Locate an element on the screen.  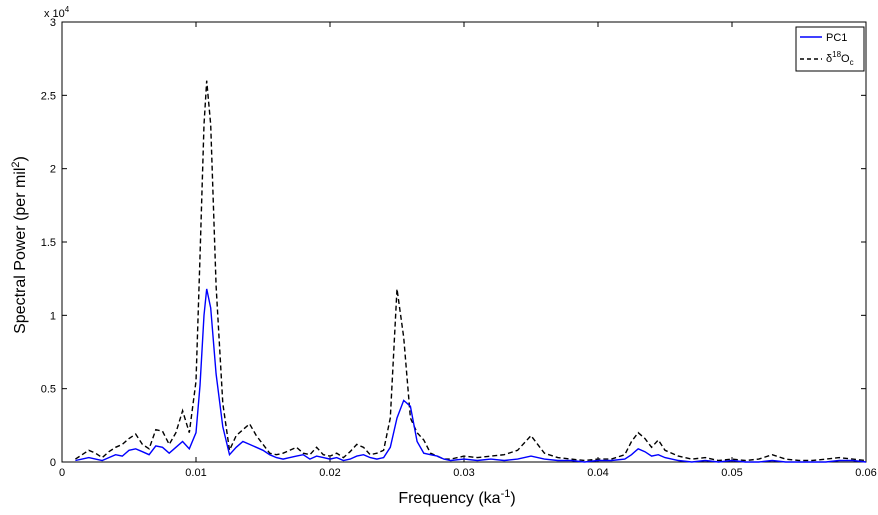
legend-d18o-o: O is located at coordinates (845, 59).